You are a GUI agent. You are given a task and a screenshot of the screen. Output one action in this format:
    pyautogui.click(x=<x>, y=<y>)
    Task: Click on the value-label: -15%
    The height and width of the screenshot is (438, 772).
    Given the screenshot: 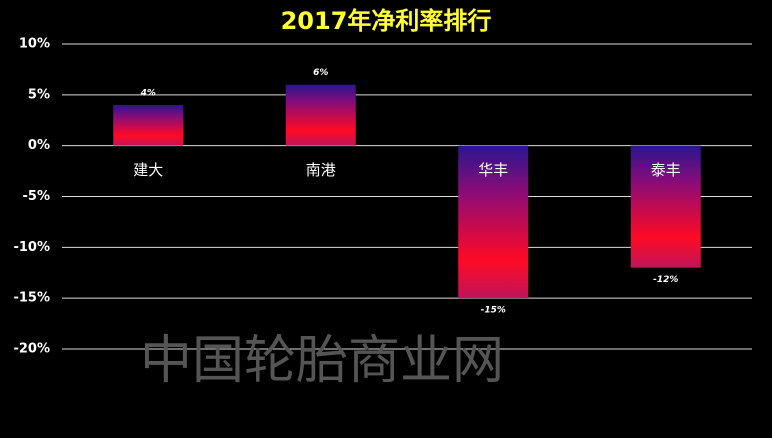 What is the action you would take?
    pyautogui.click(x=493, y=311)
    